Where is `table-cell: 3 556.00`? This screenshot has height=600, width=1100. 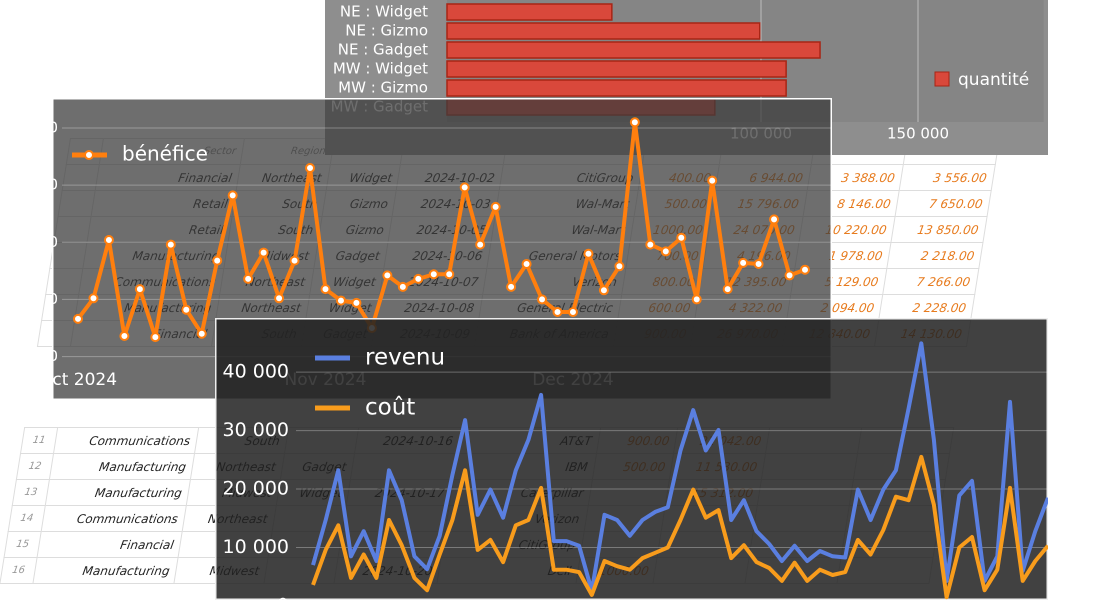
table-cell: 3 556.00 is located at coordinates (947, 177).